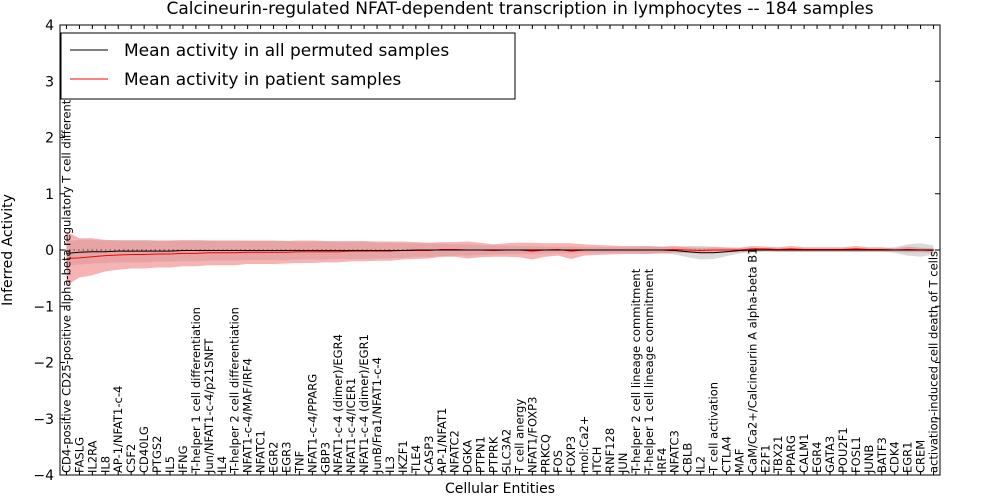 The height and width of the screenshot is (500, 1000). Describe the element at coordinates (662, 460) in the screenshot. I see `category-label: IRF4` at that location.